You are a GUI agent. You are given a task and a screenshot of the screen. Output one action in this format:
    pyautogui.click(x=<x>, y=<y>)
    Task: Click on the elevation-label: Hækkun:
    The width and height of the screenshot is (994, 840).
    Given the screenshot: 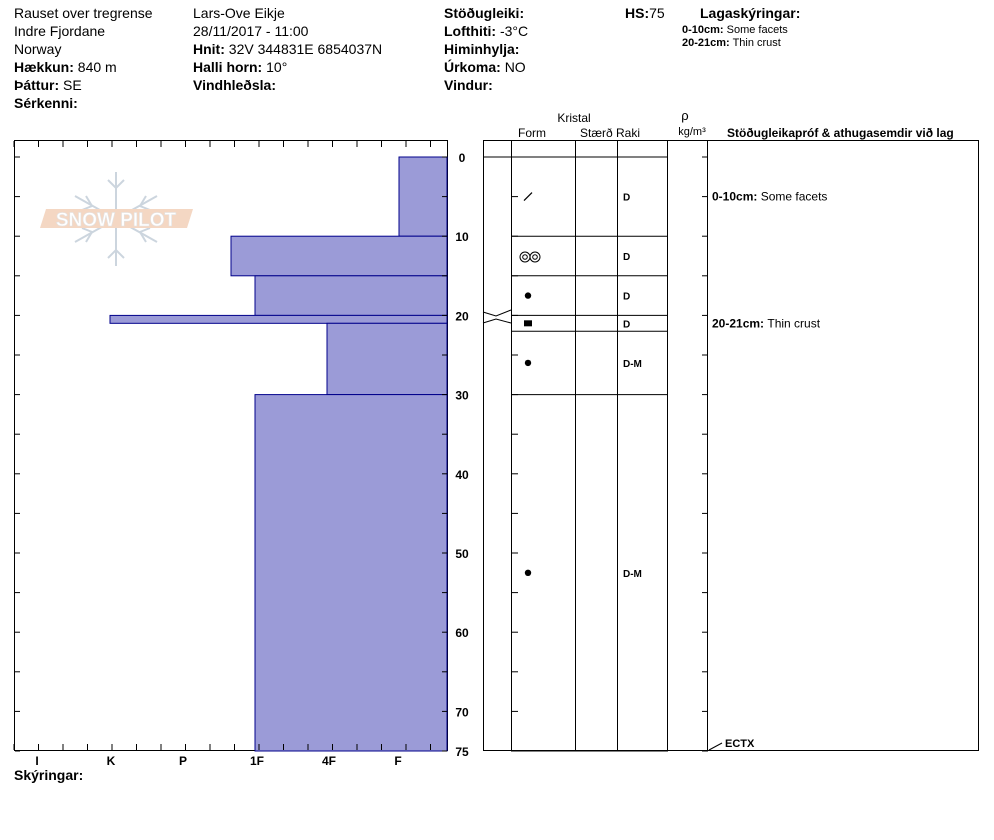 What is the action you would take?
    pyautogui.click(x=44, y=67)
    